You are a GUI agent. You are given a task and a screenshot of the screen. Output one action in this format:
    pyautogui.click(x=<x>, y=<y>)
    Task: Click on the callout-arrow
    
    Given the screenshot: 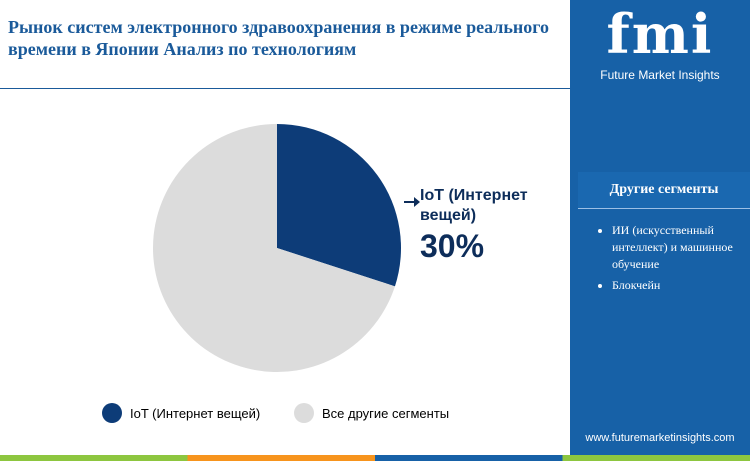 What is the action you would take?
    pyautogui.click(x=417, y=202)
    